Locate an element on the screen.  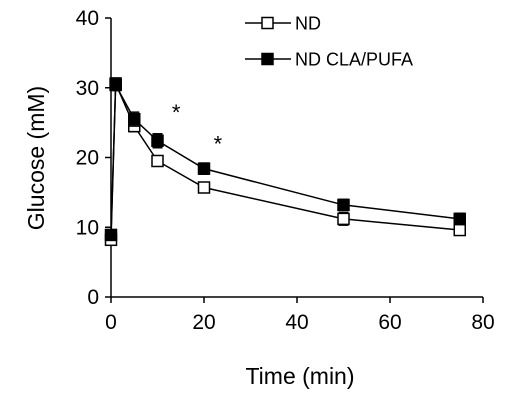
y-axis-title: Glucose (mM) is located at coordinates (36, 158).